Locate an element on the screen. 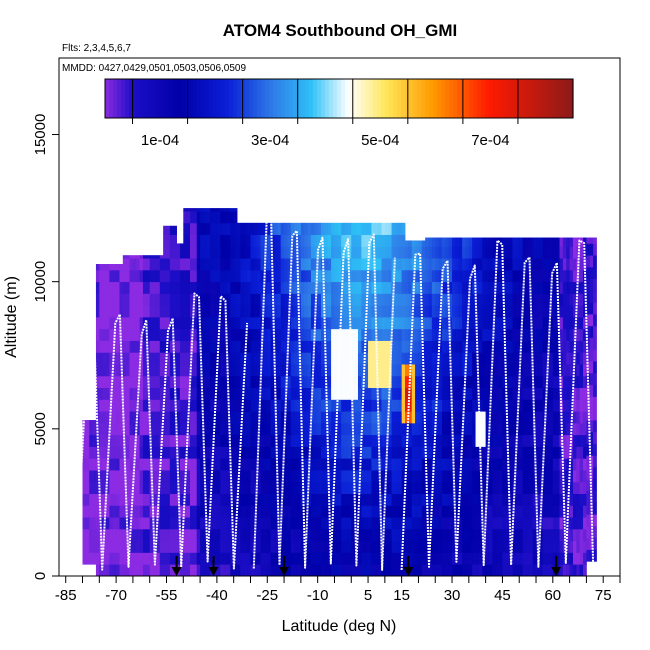 This screenshot has width=650, height=650. x-axis-title: Latitude (deg N) is located at coordinates (339, 626).